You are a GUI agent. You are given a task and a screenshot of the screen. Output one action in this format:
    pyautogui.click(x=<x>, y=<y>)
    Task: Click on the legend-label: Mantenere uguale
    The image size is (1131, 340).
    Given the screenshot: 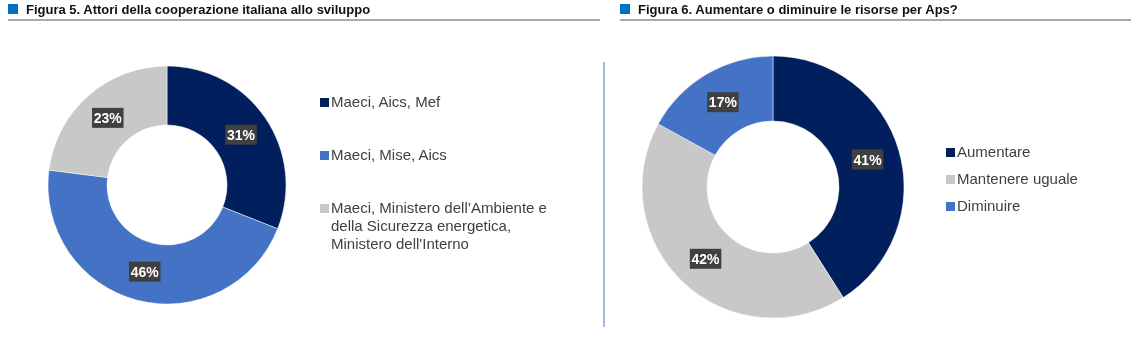 What is the action you would take?
    pyautogui.click(x=1017, y=178)
    